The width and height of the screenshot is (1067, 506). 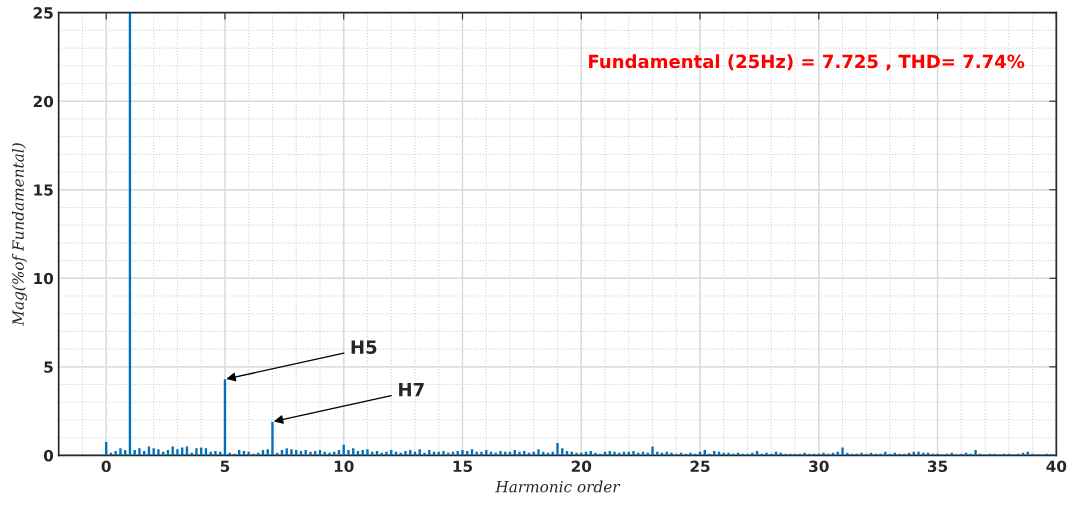 I want to click on x-axis-title: Harmonic order, so click(x=558, y=486).